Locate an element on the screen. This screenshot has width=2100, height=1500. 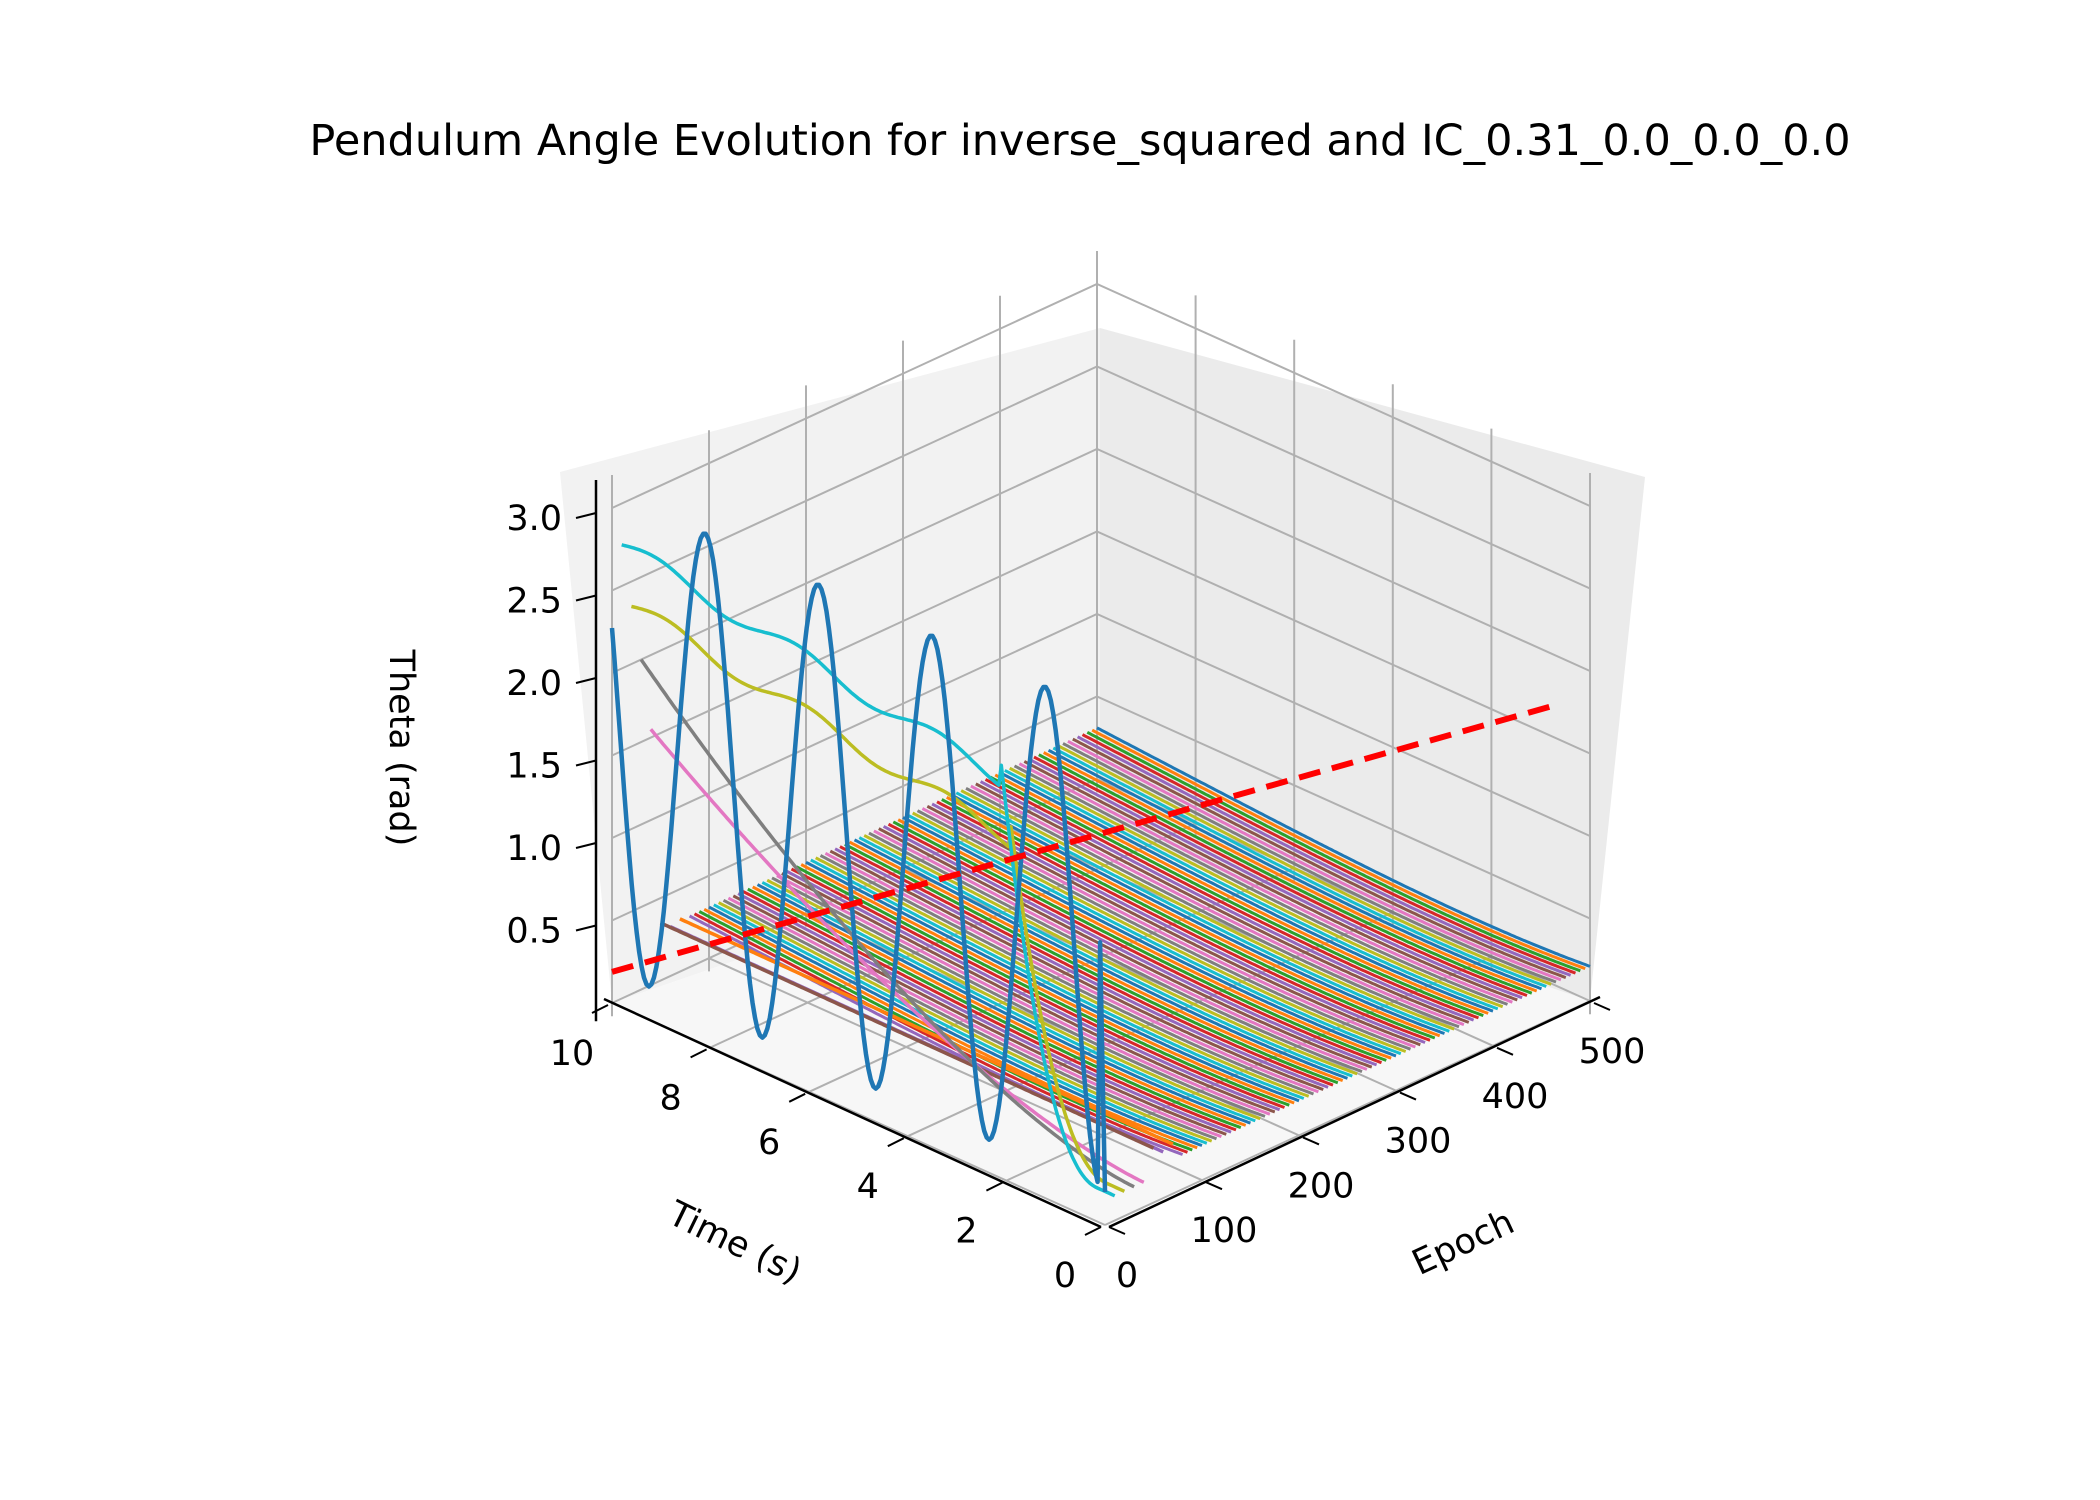
x-tick-label: 200 is located at coordinates (1321, 1186).